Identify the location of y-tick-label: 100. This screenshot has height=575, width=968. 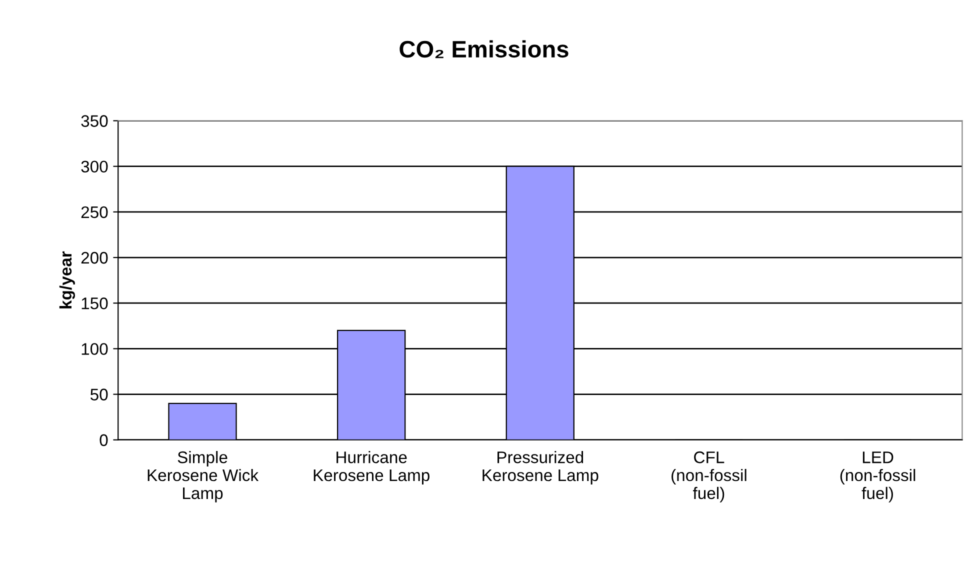
(95, 349).